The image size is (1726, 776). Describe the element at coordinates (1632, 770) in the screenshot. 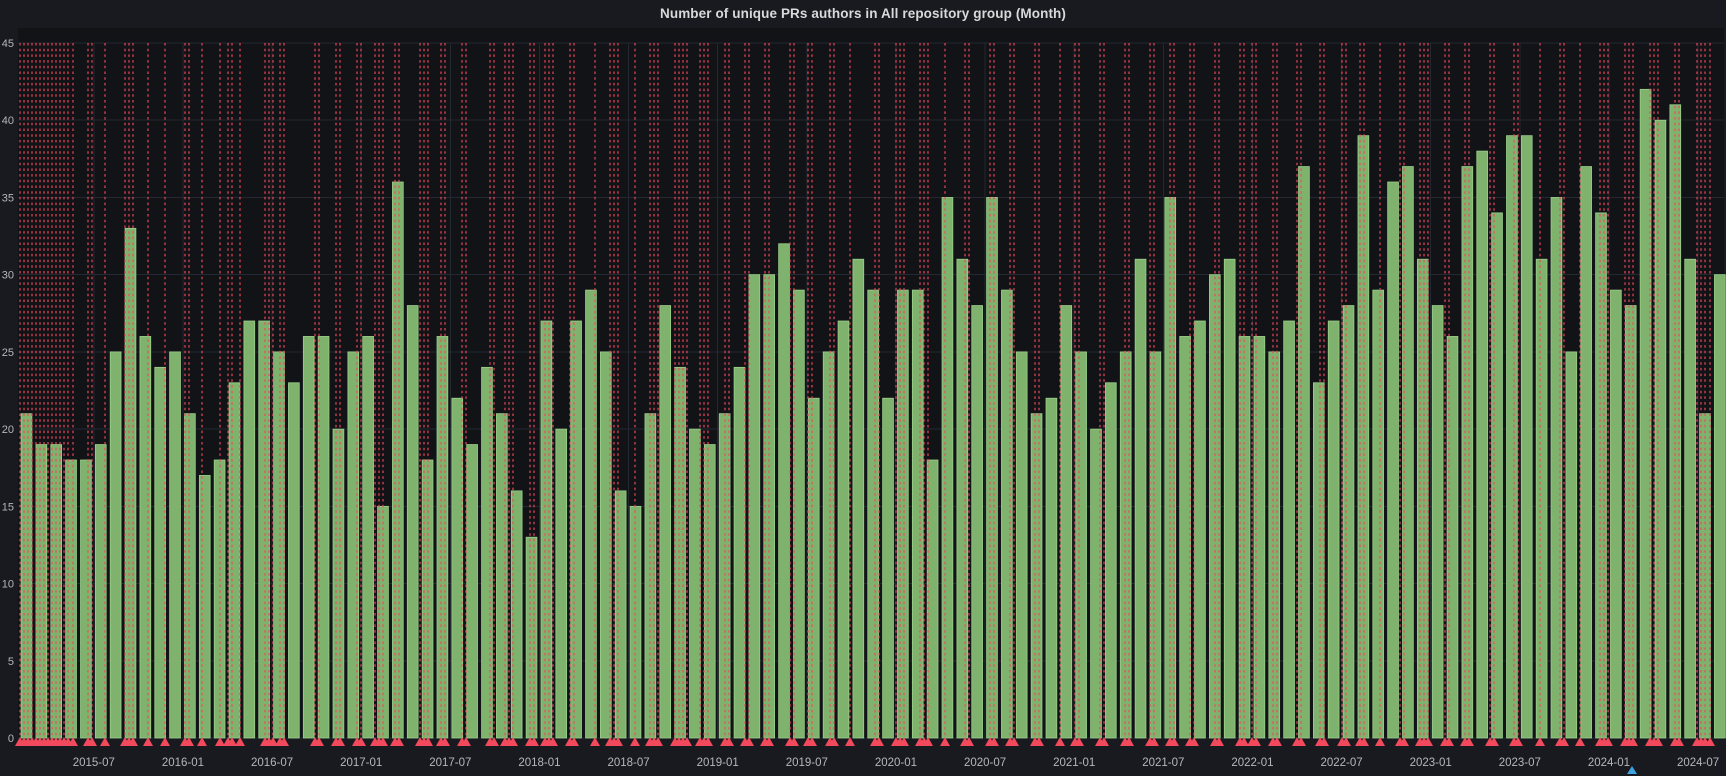

I see `blue-annotation-marker-icon` at that location.